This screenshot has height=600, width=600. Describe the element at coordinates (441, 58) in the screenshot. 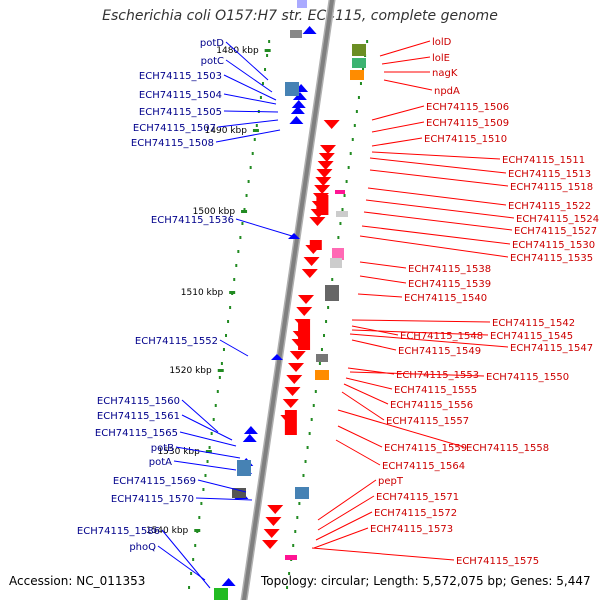

I see `right-gene-label: lolE` at that location.